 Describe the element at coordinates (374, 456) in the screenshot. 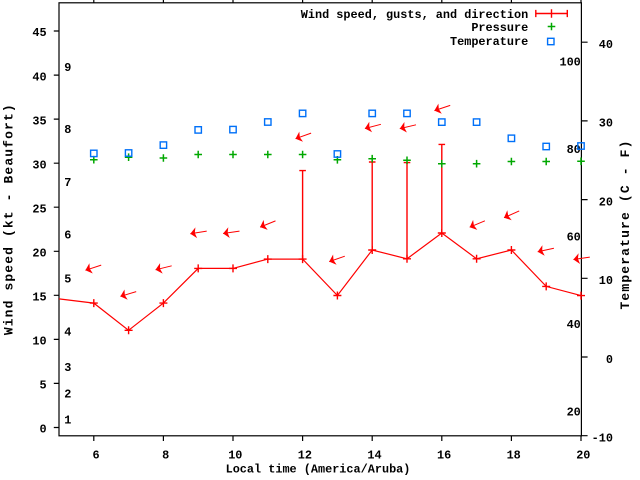

I see `svg-text: 14` at that location.